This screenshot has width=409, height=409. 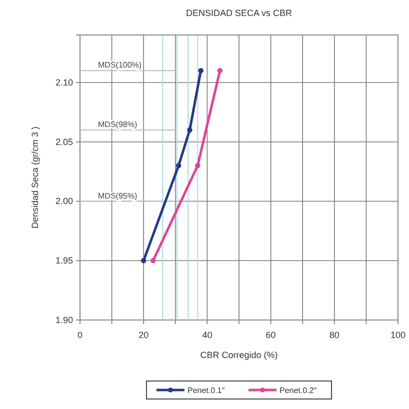 I want to click on legend-label: Penet.0.2", so click(x=298, y=390).